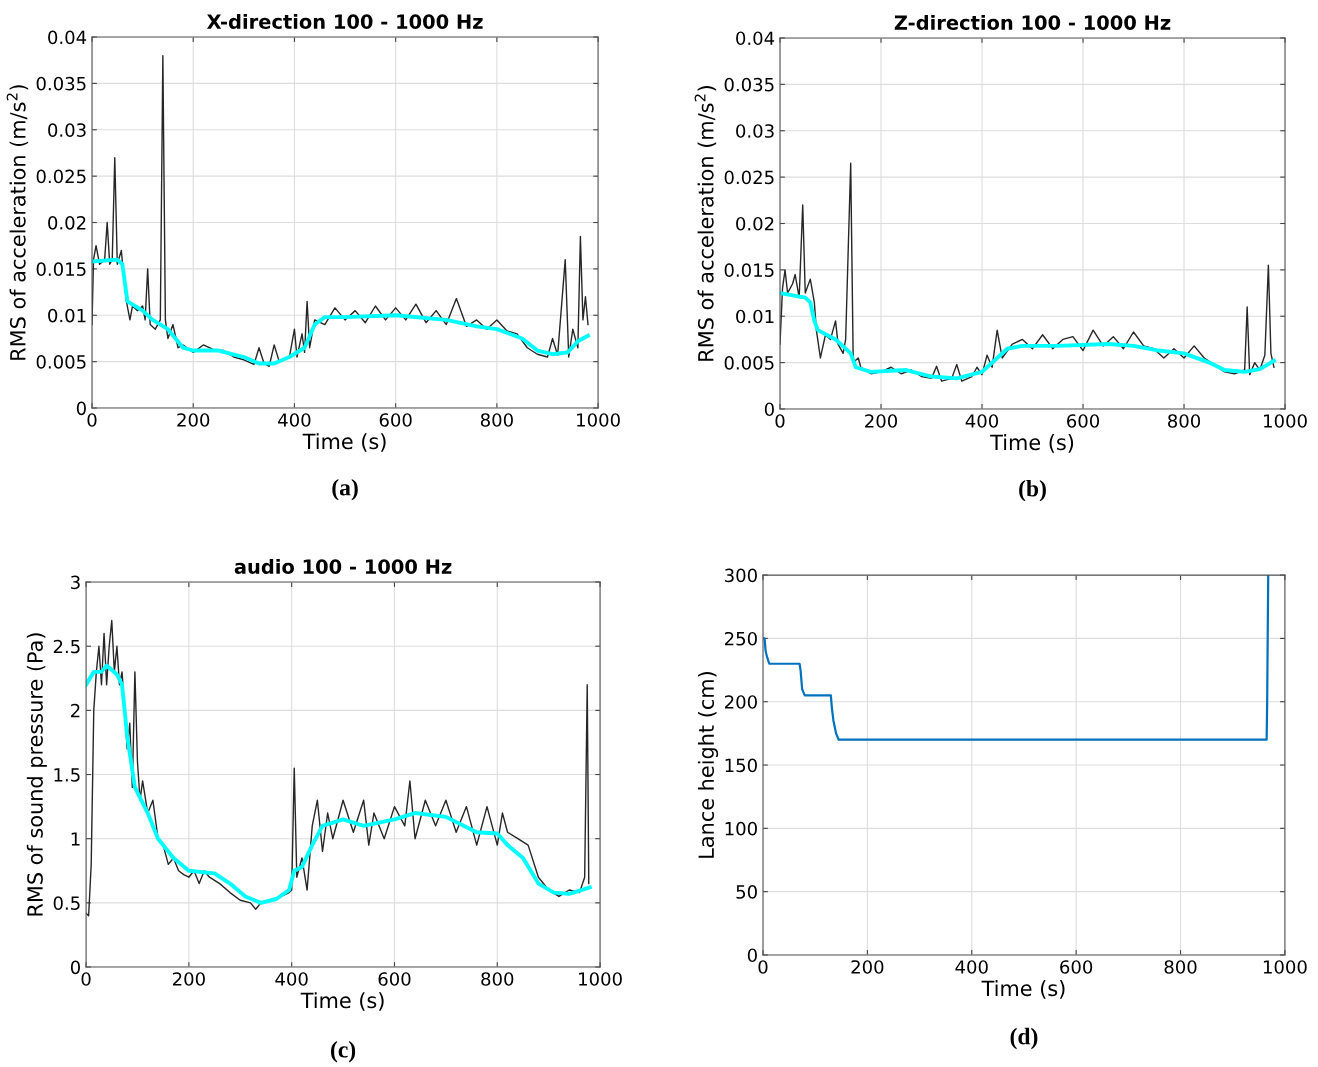  I want to click on y-tick-label: 1.5, so click(67, 775).